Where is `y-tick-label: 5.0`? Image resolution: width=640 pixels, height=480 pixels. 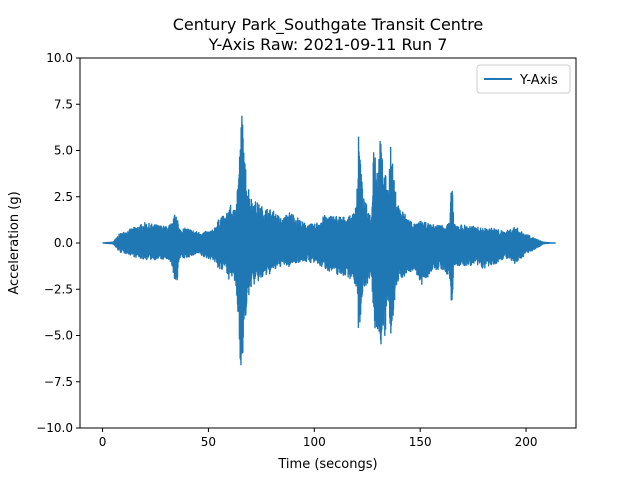
y-tick-label: 5.0 is located at coordinates (63, 151).